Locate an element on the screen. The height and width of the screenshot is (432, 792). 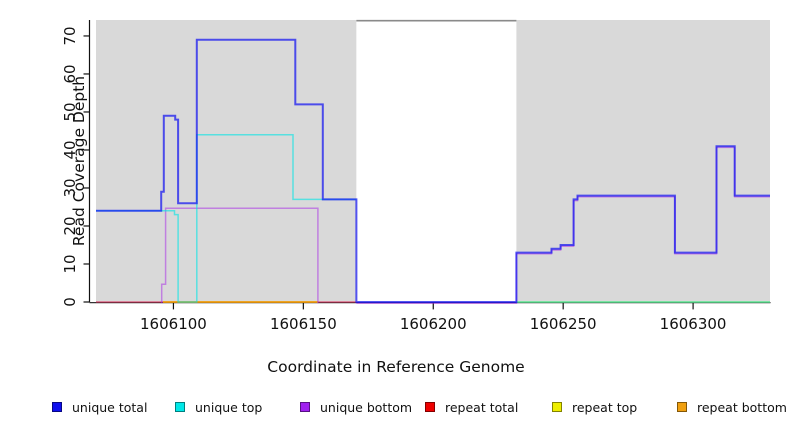
legend-item-unique-top: unique top is located at coordinates (219, 407).